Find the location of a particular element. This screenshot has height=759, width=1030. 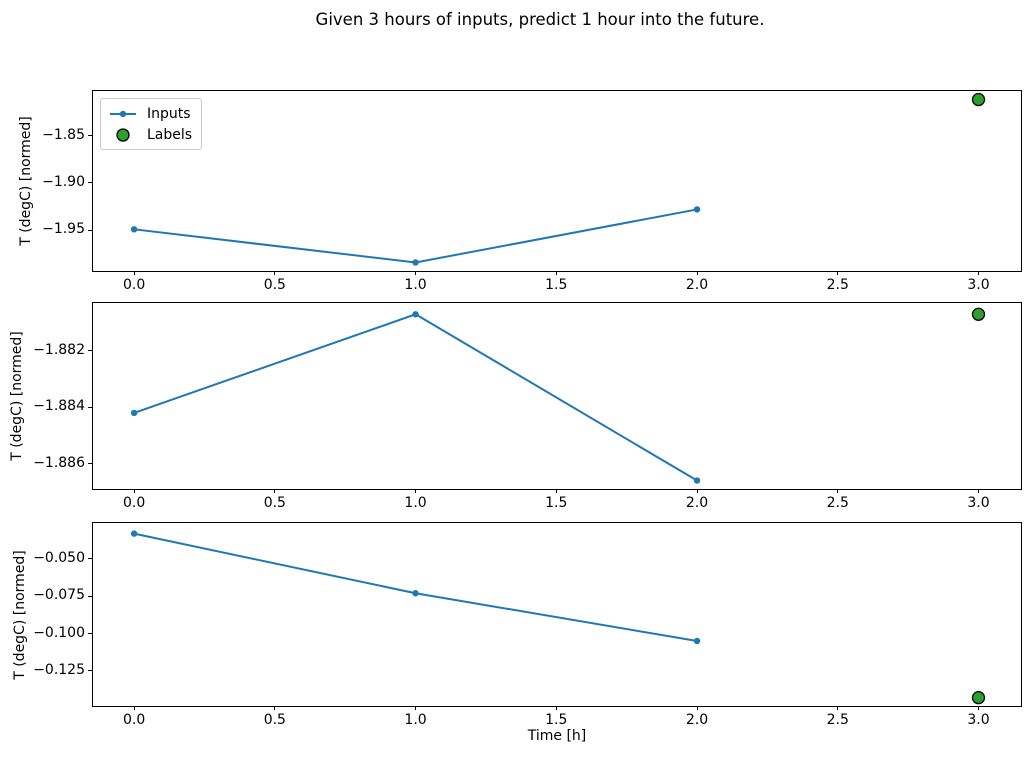

y-tick-label: −1.85 is located at coordinates (63, 134).